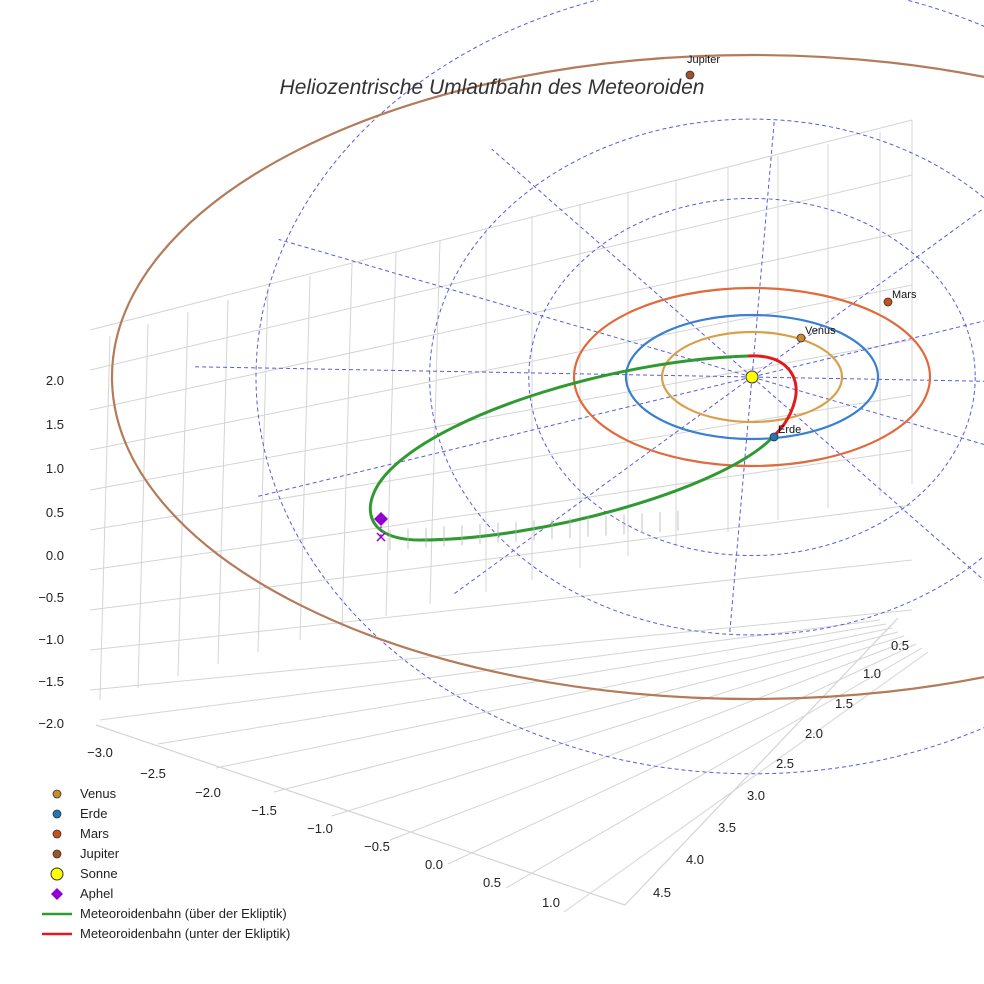  I want to click on venus-marker, so click(801, 338).